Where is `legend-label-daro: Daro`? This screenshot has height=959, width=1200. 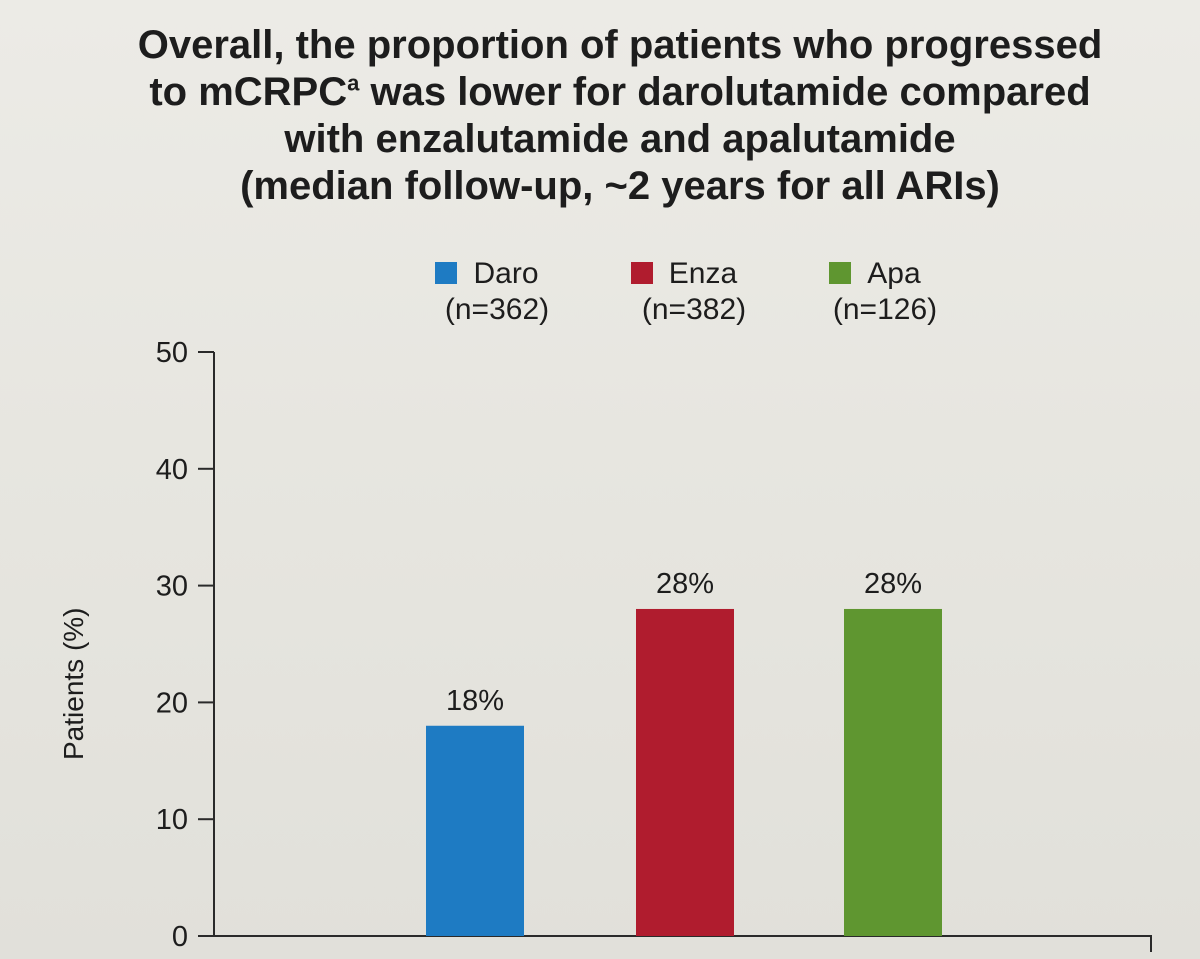
legend-label-daro: Daro is located at coordinates (506, 273).